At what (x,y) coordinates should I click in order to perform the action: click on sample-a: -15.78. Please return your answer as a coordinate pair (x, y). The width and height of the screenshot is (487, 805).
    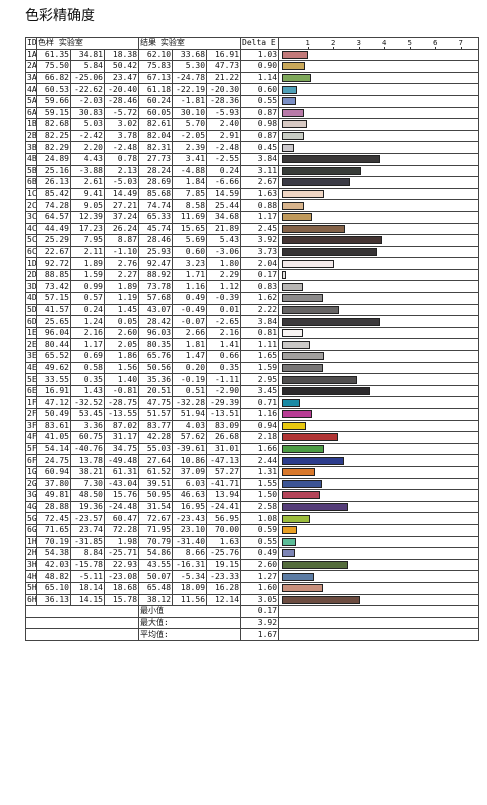
    Looking at the image, I should click on (87, 565).